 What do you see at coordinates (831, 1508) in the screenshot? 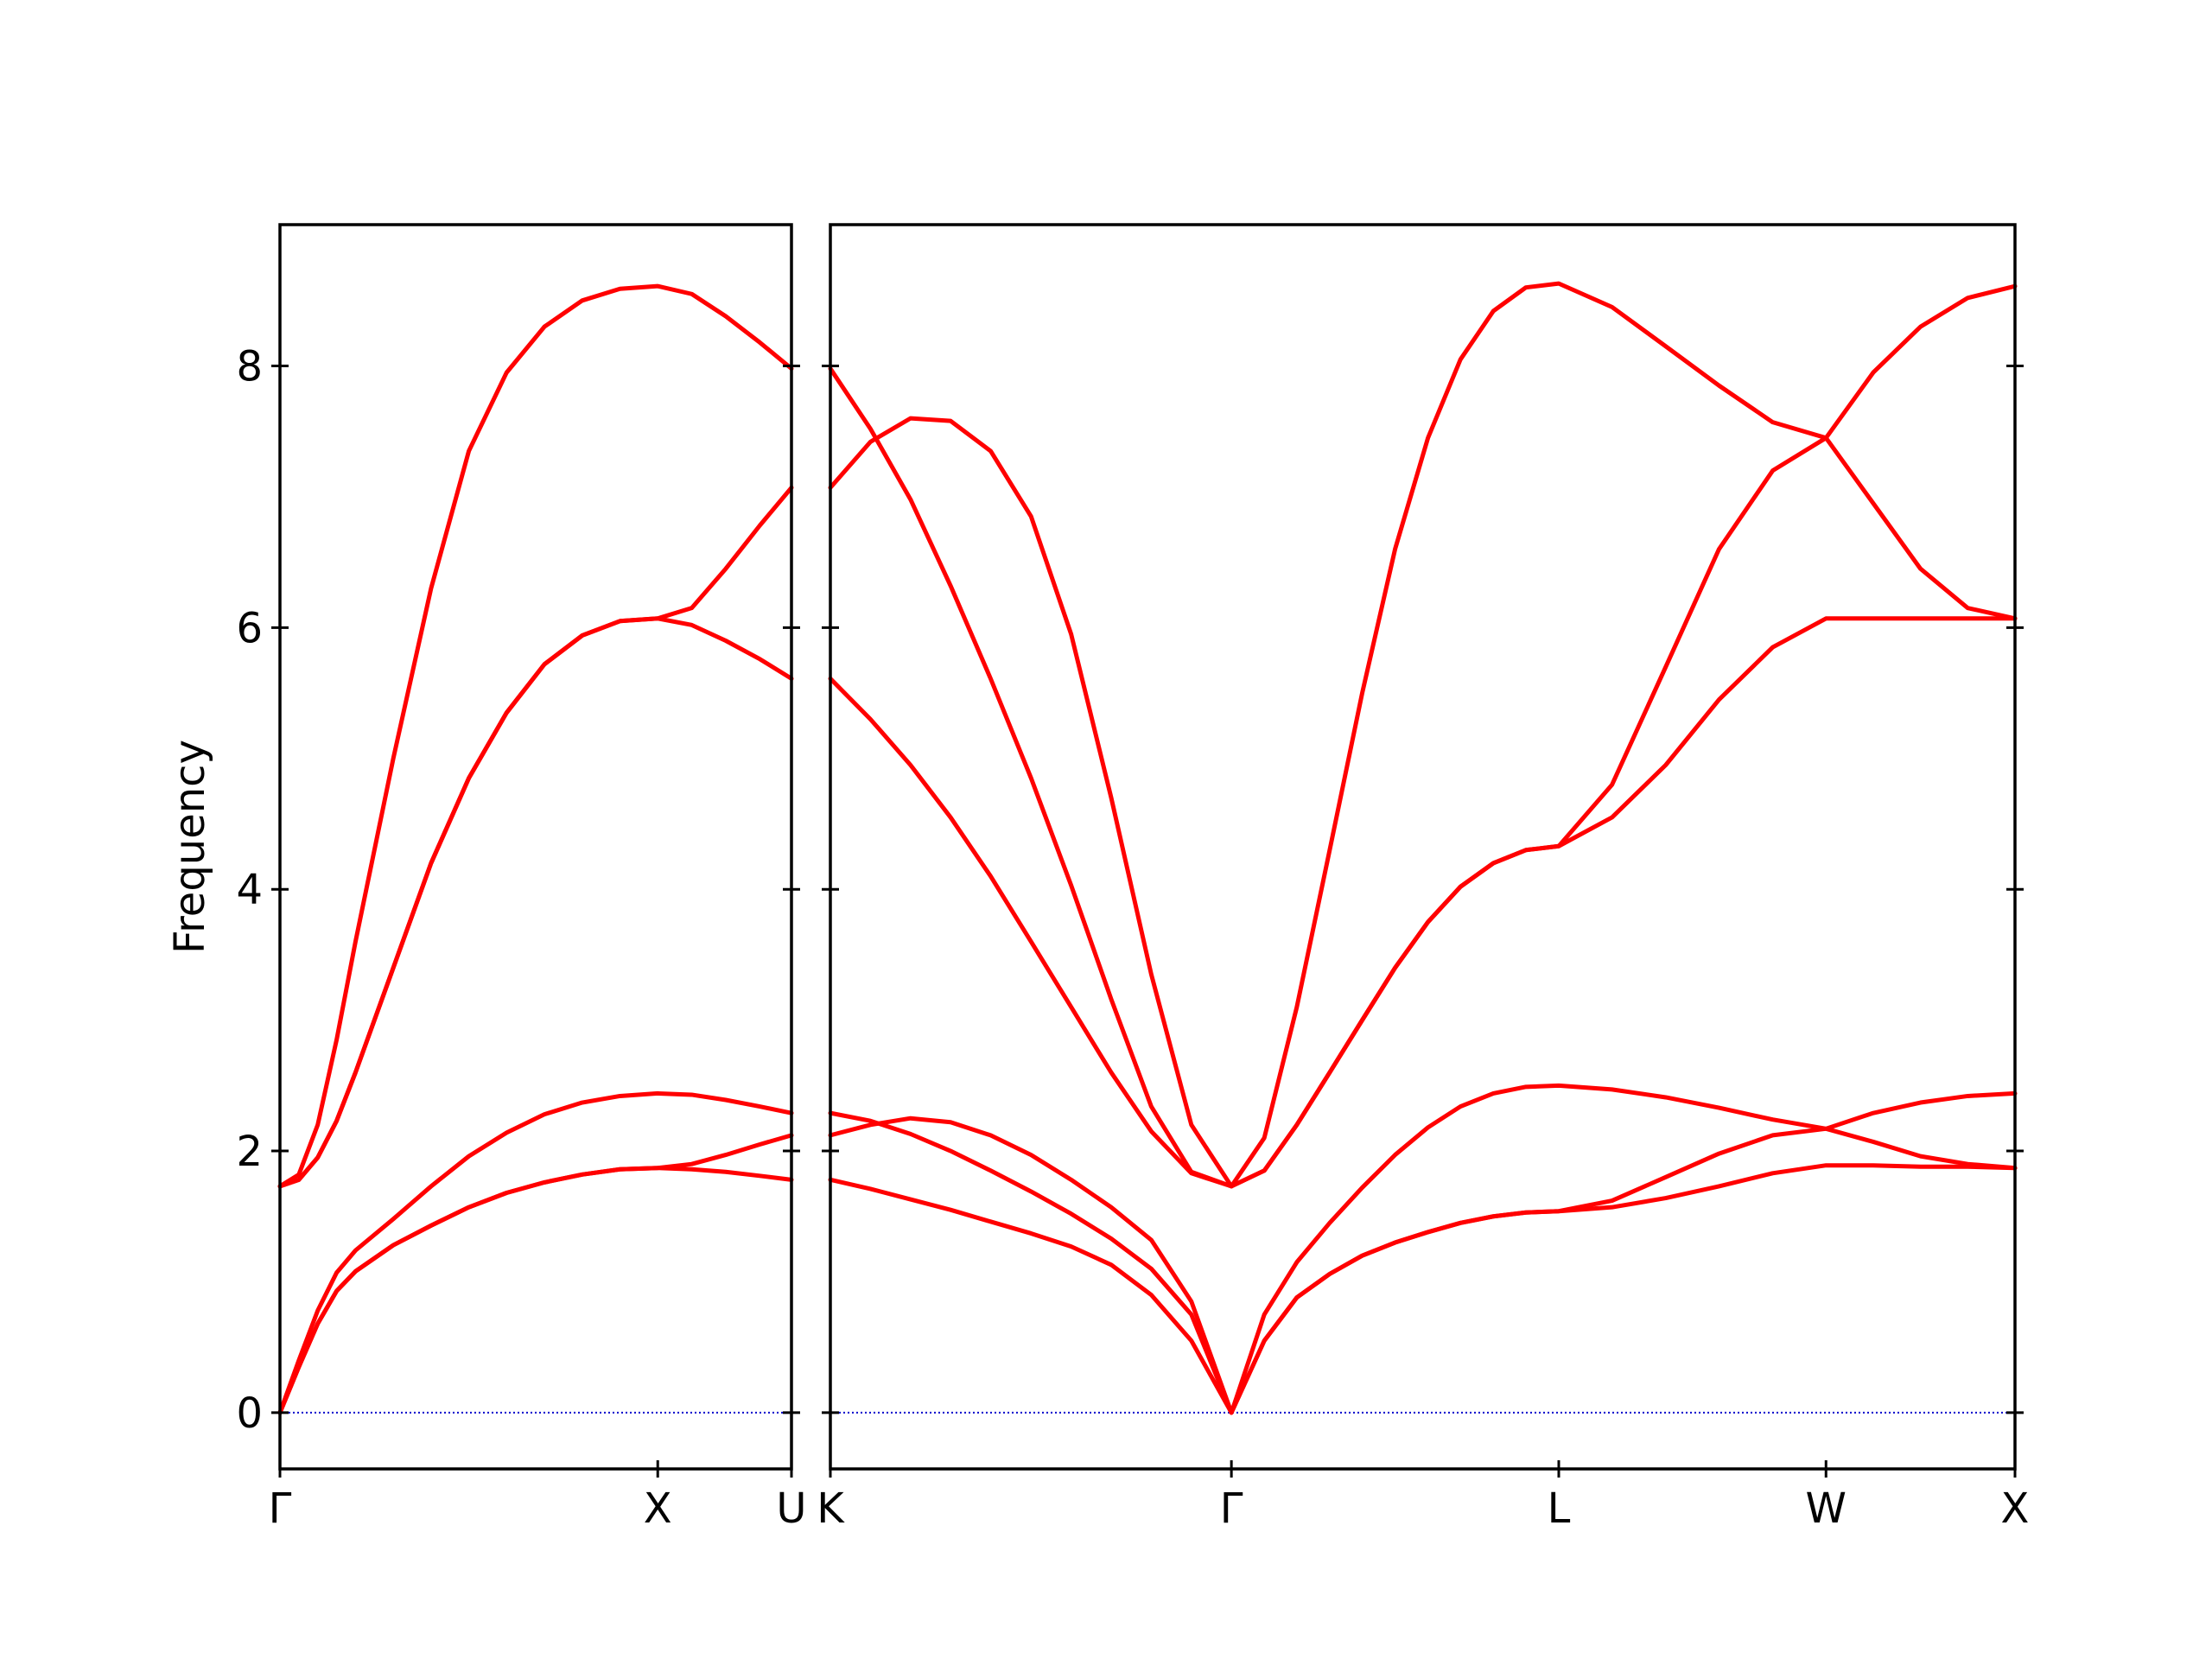
I see `x-tick-label: K` at bounding box center [831, 1508].